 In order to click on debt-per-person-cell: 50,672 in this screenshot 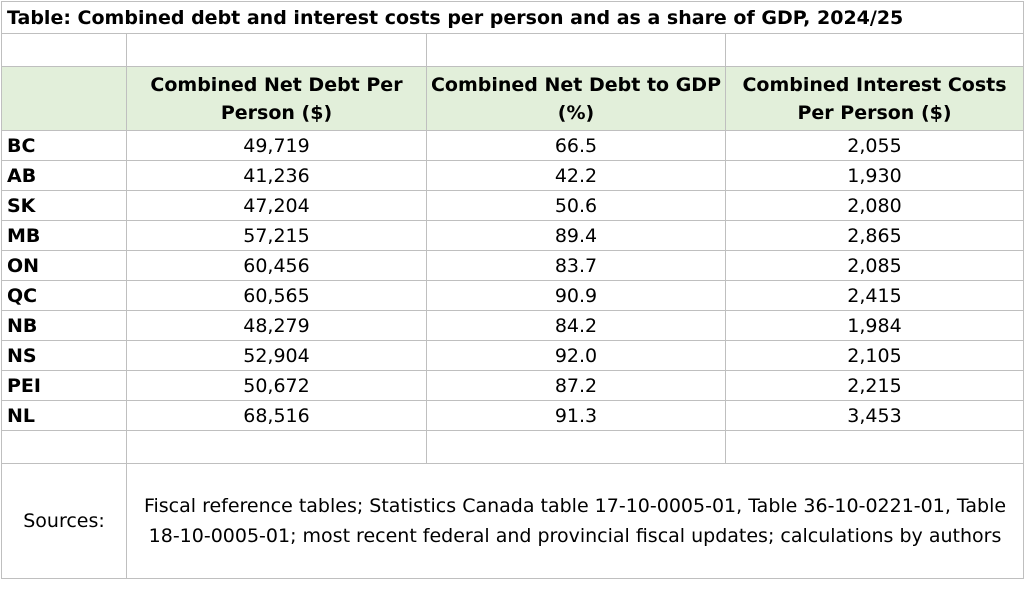, I will do `click(276, 385)`.